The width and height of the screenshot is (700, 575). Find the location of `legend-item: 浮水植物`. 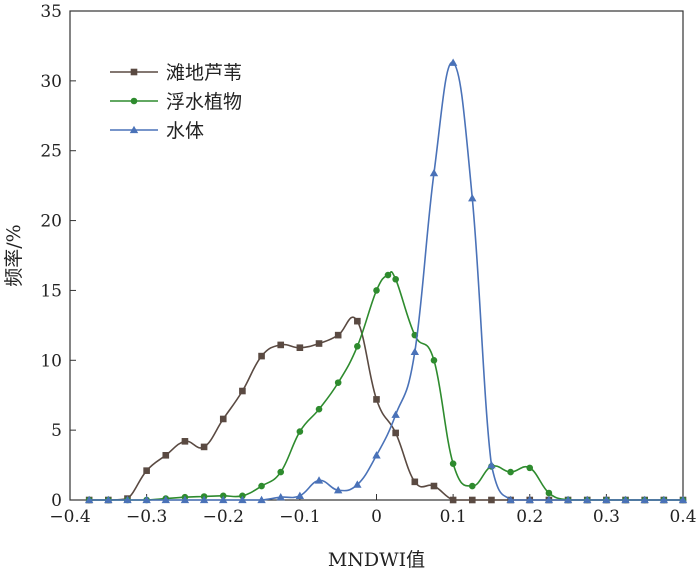

legend-item: 浮水植物 is located at coordinates (176, 102).